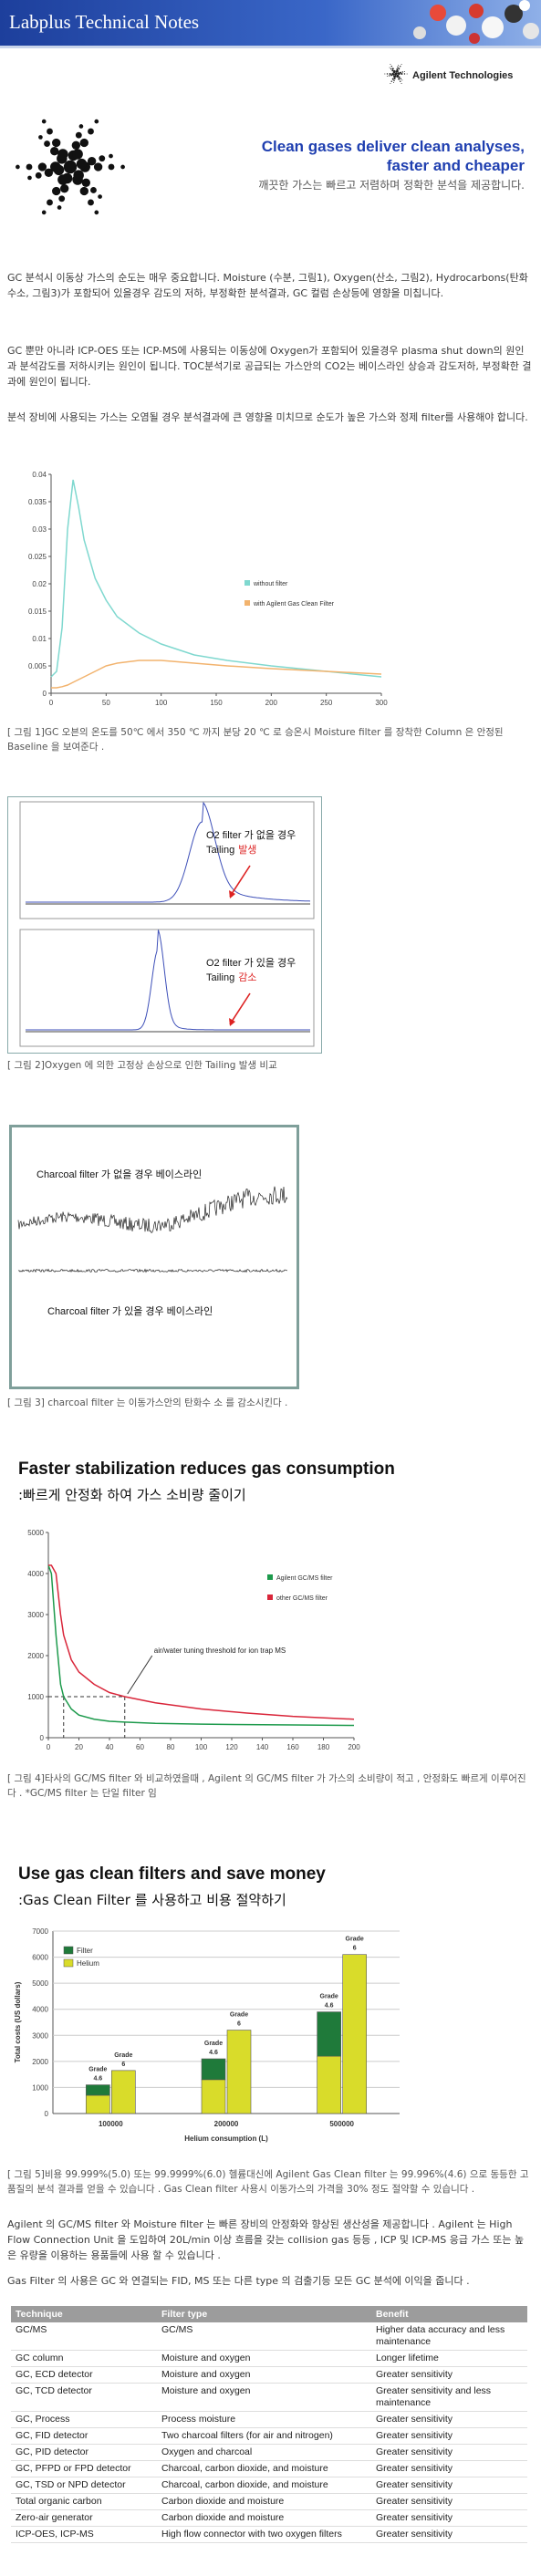  I want to click on y-tick-label: 0.035, so click(37, 502).